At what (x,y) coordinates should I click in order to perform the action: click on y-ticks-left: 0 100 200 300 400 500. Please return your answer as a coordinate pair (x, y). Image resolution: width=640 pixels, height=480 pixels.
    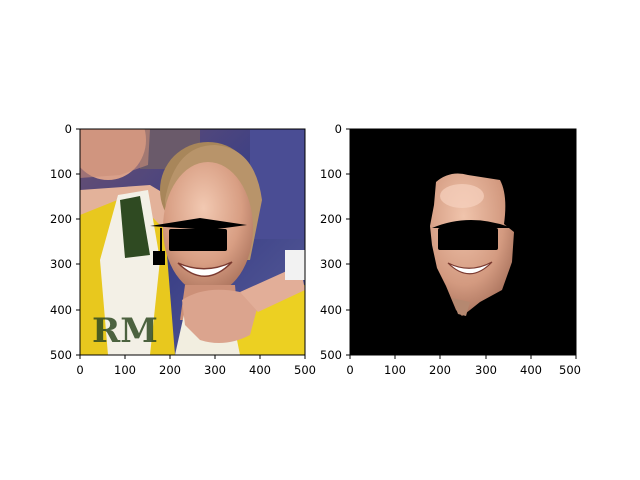
    Looking at the image, I should click on (65, 242).